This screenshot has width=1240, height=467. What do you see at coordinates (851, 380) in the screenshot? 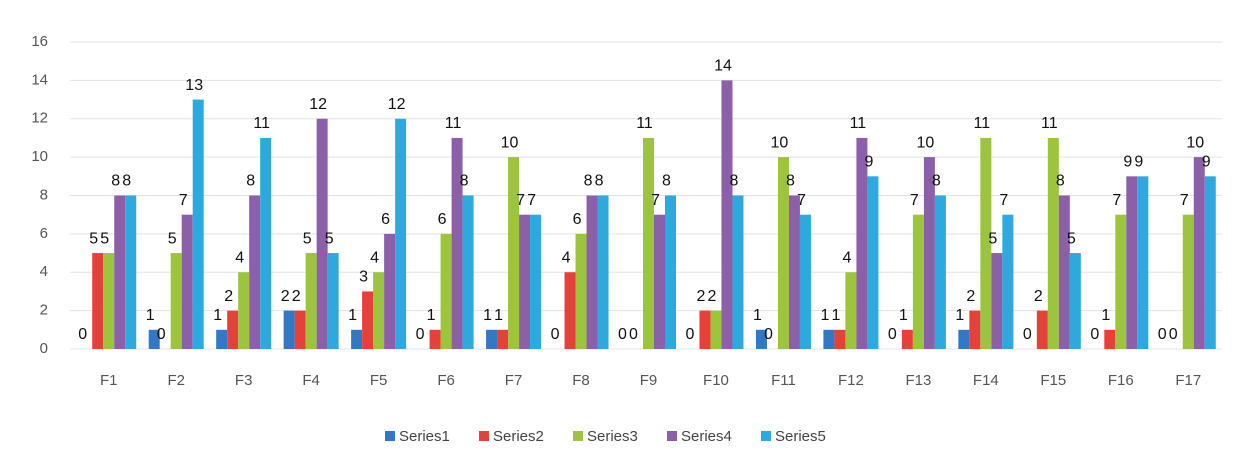
I see `x-tick-label: F12` at bounding box center [851, 380].